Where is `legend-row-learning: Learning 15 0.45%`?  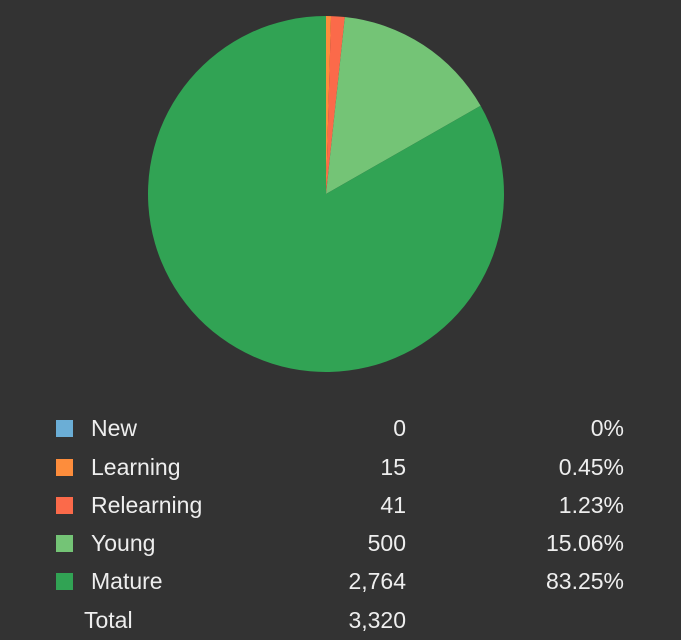
legend-row-learning: Learning 15 0.45% is located at coordinates (340, 467).